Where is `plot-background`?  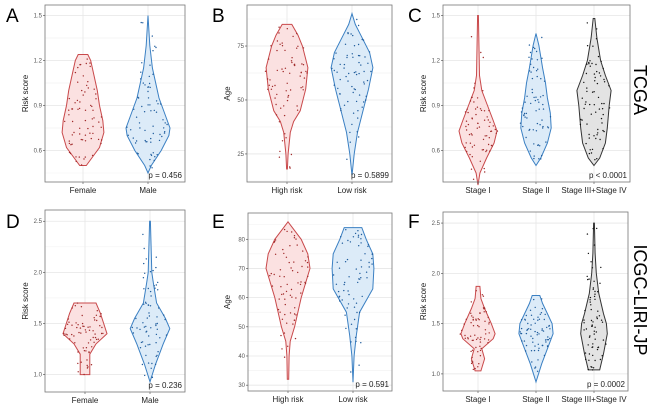 plot-background is located at coordinates (115, 301).